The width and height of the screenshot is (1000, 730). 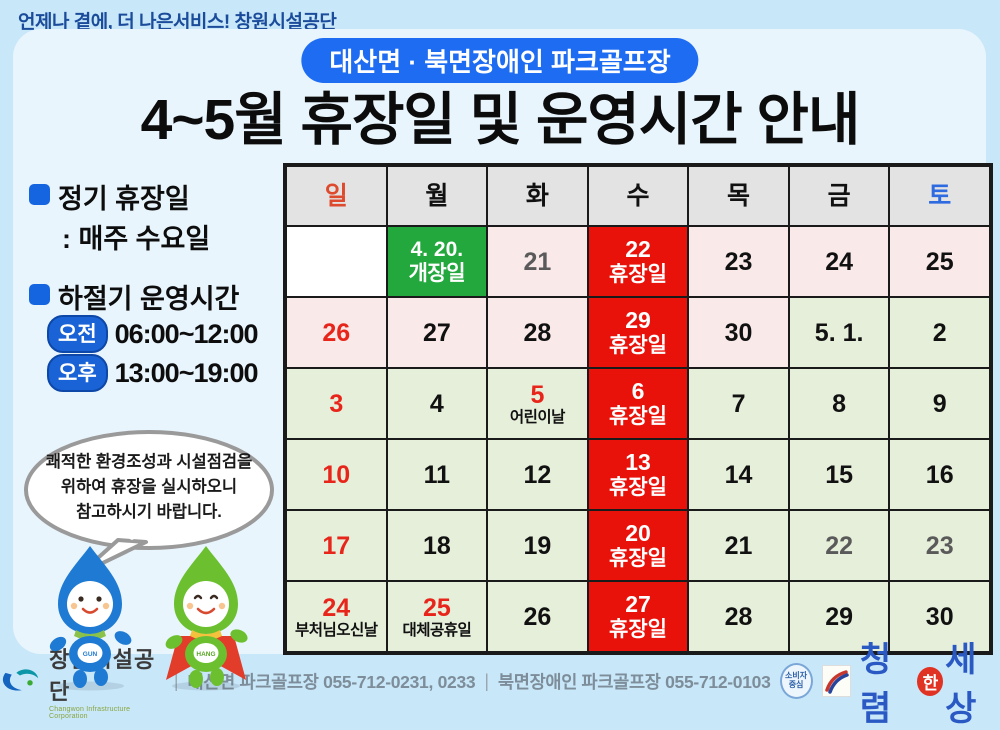 I want to click on day-number: 4. 20., so click(x=437, y=249).